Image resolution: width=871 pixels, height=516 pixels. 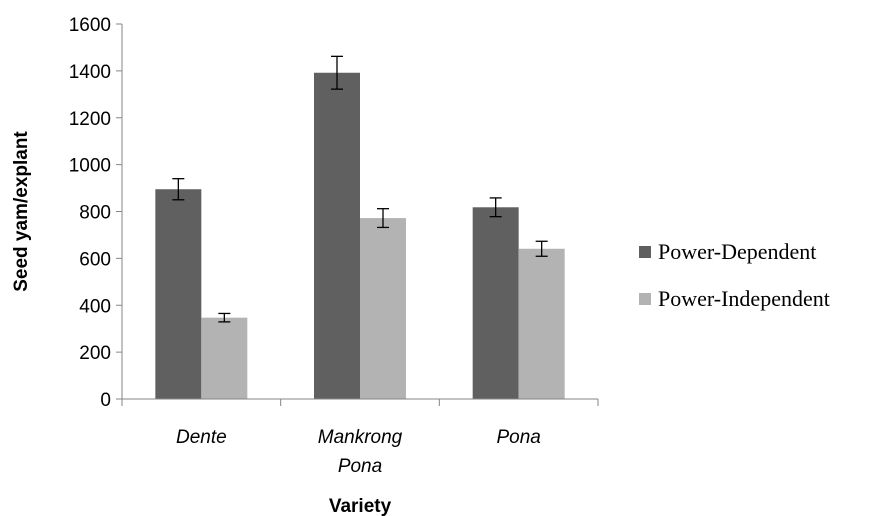 What do you see at coordinates (95, 306) in the screenshot?
I see `y-tick-label: 400` at bounding box center [95, 306].